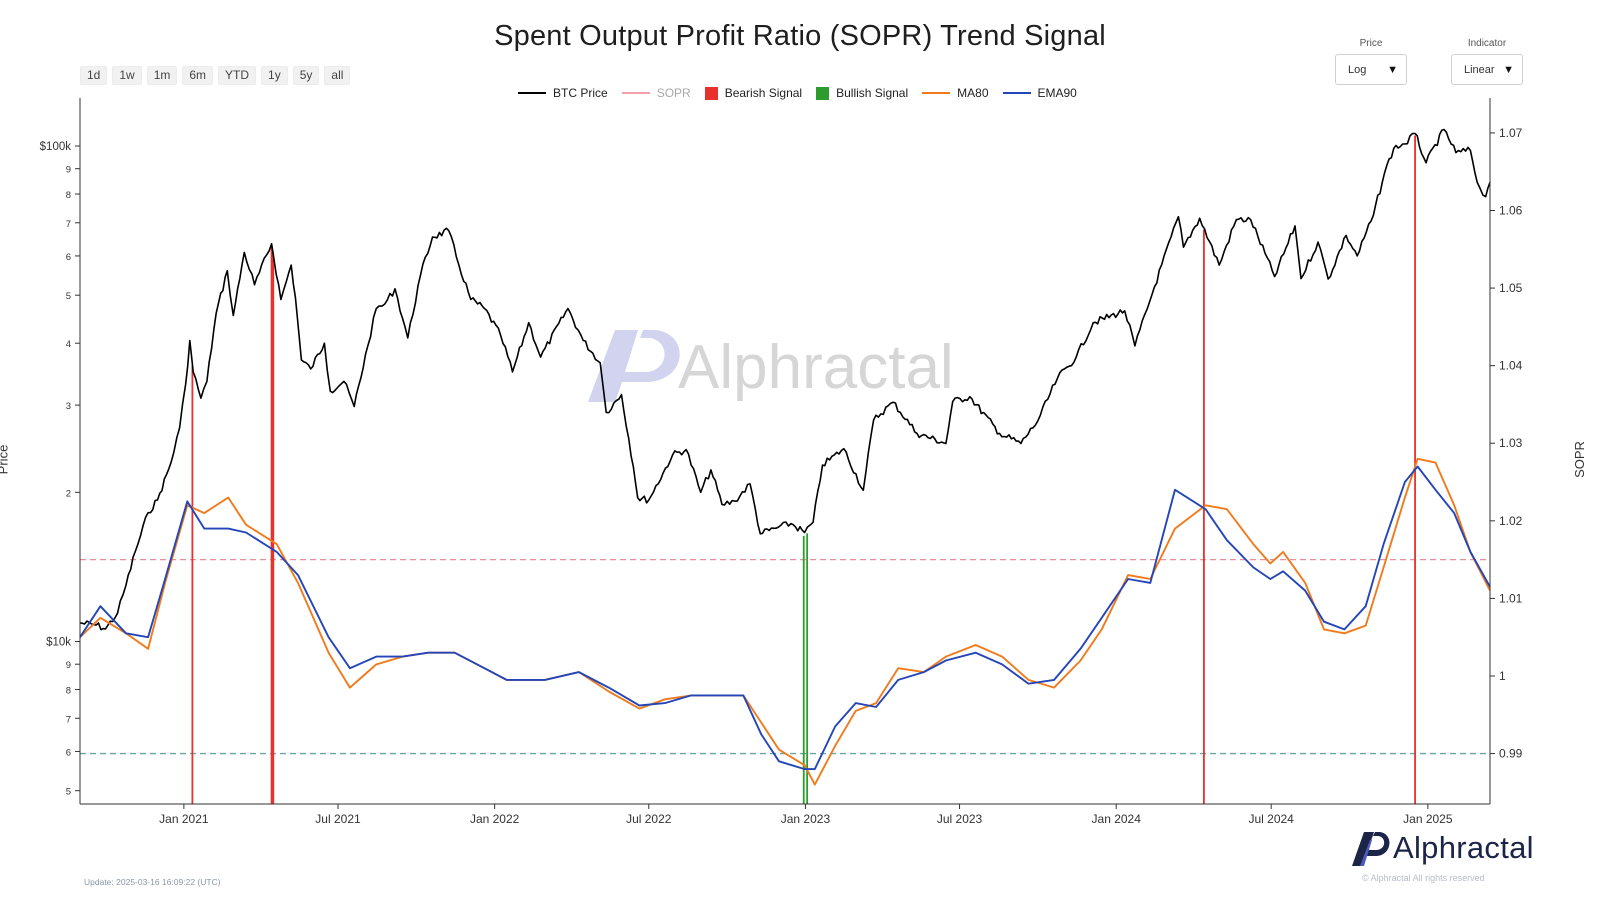 This screenshot has width=1600, height=900. What do you see at coordinates (1428, 819) in the screenshot?
I see `x-tick-label: Jan 2025` at bounding box center [1428, 819].